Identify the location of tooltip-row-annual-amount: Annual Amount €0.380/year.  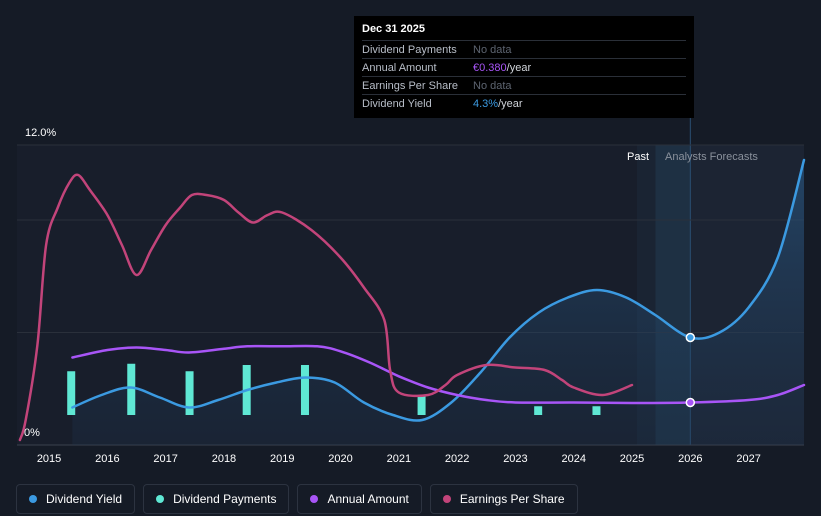
(524, 67).